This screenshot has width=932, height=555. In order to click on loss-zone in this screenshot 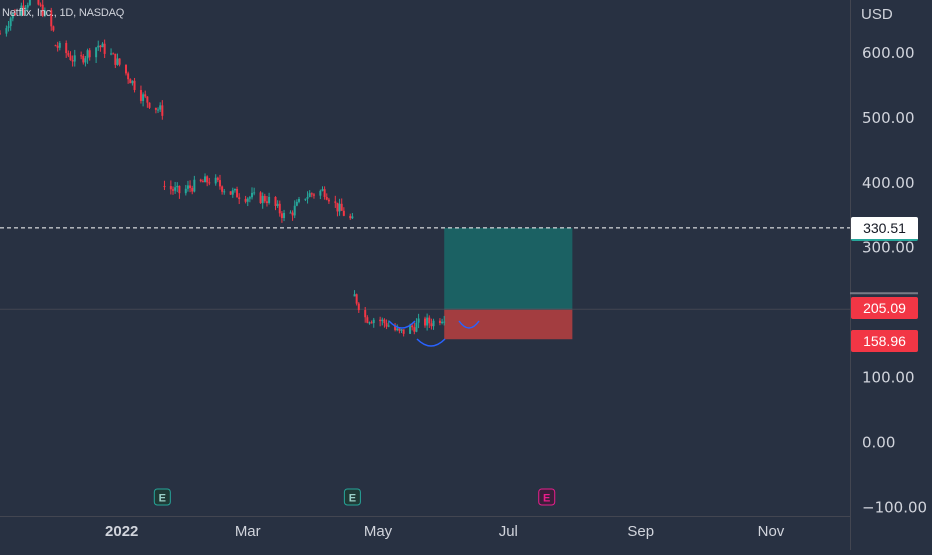, I will do `click(508, 324)`.